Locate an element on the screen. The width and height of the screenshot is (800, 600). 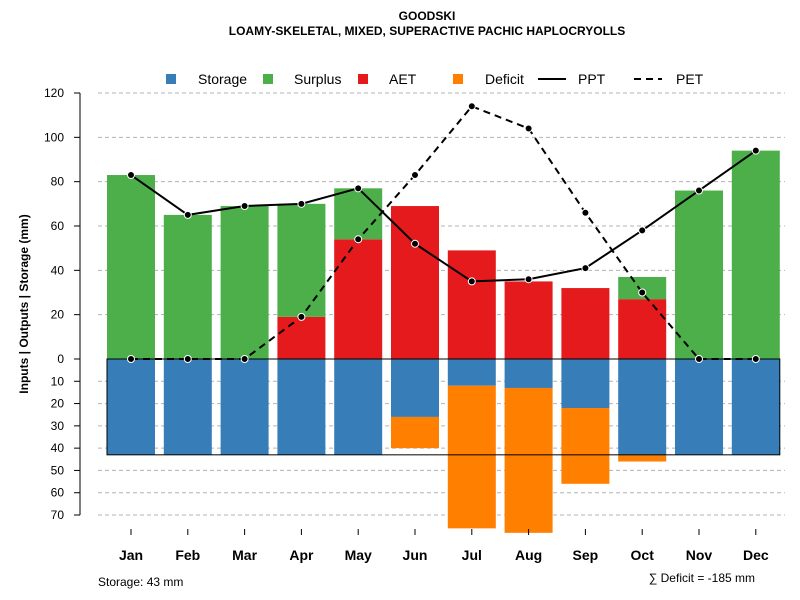
x-tick-label-sep: Sep is located at coordinates (586, 555).